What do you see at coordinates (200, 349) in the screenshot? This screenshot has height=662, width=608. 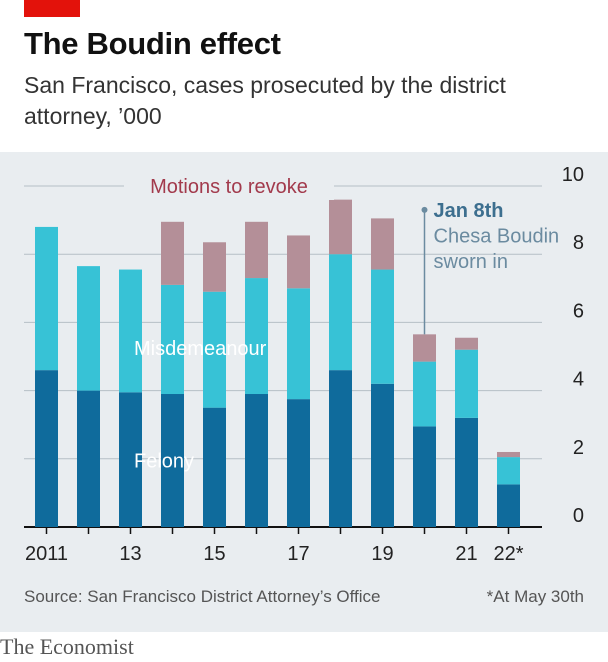 I see `series-label-misdemeanour: Misdemeanour` at bounding box center [200, 349].